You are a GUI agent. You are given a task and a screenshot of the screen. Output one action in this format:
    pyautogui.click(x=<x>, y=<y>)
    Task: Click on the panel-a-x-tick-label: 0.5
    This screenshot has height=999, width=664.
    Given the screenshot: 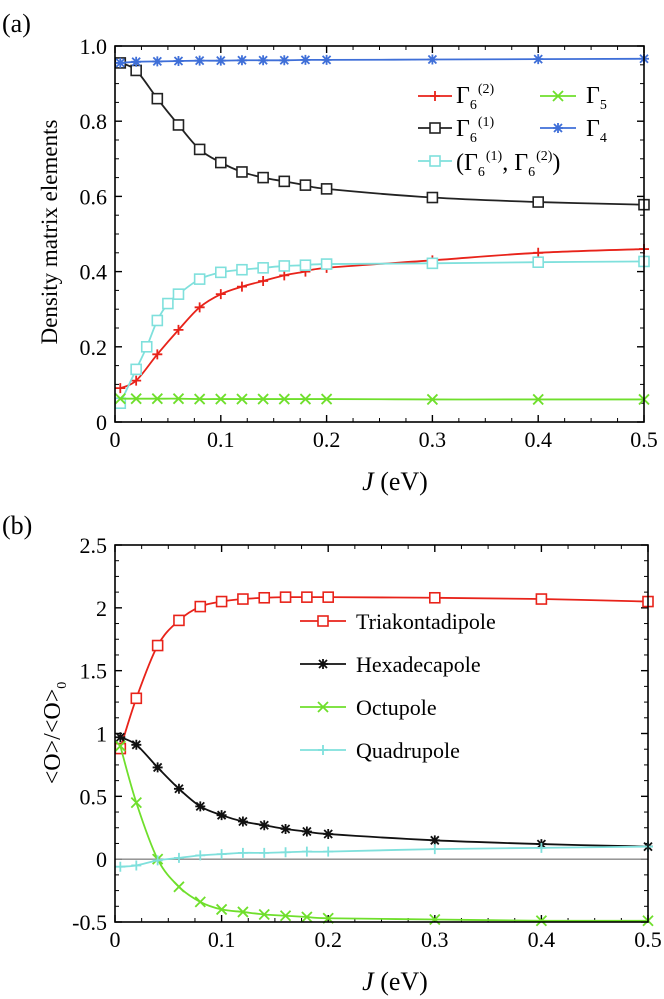 What is the action you would take?
    pyautogui.click(x=644, y=439)
    